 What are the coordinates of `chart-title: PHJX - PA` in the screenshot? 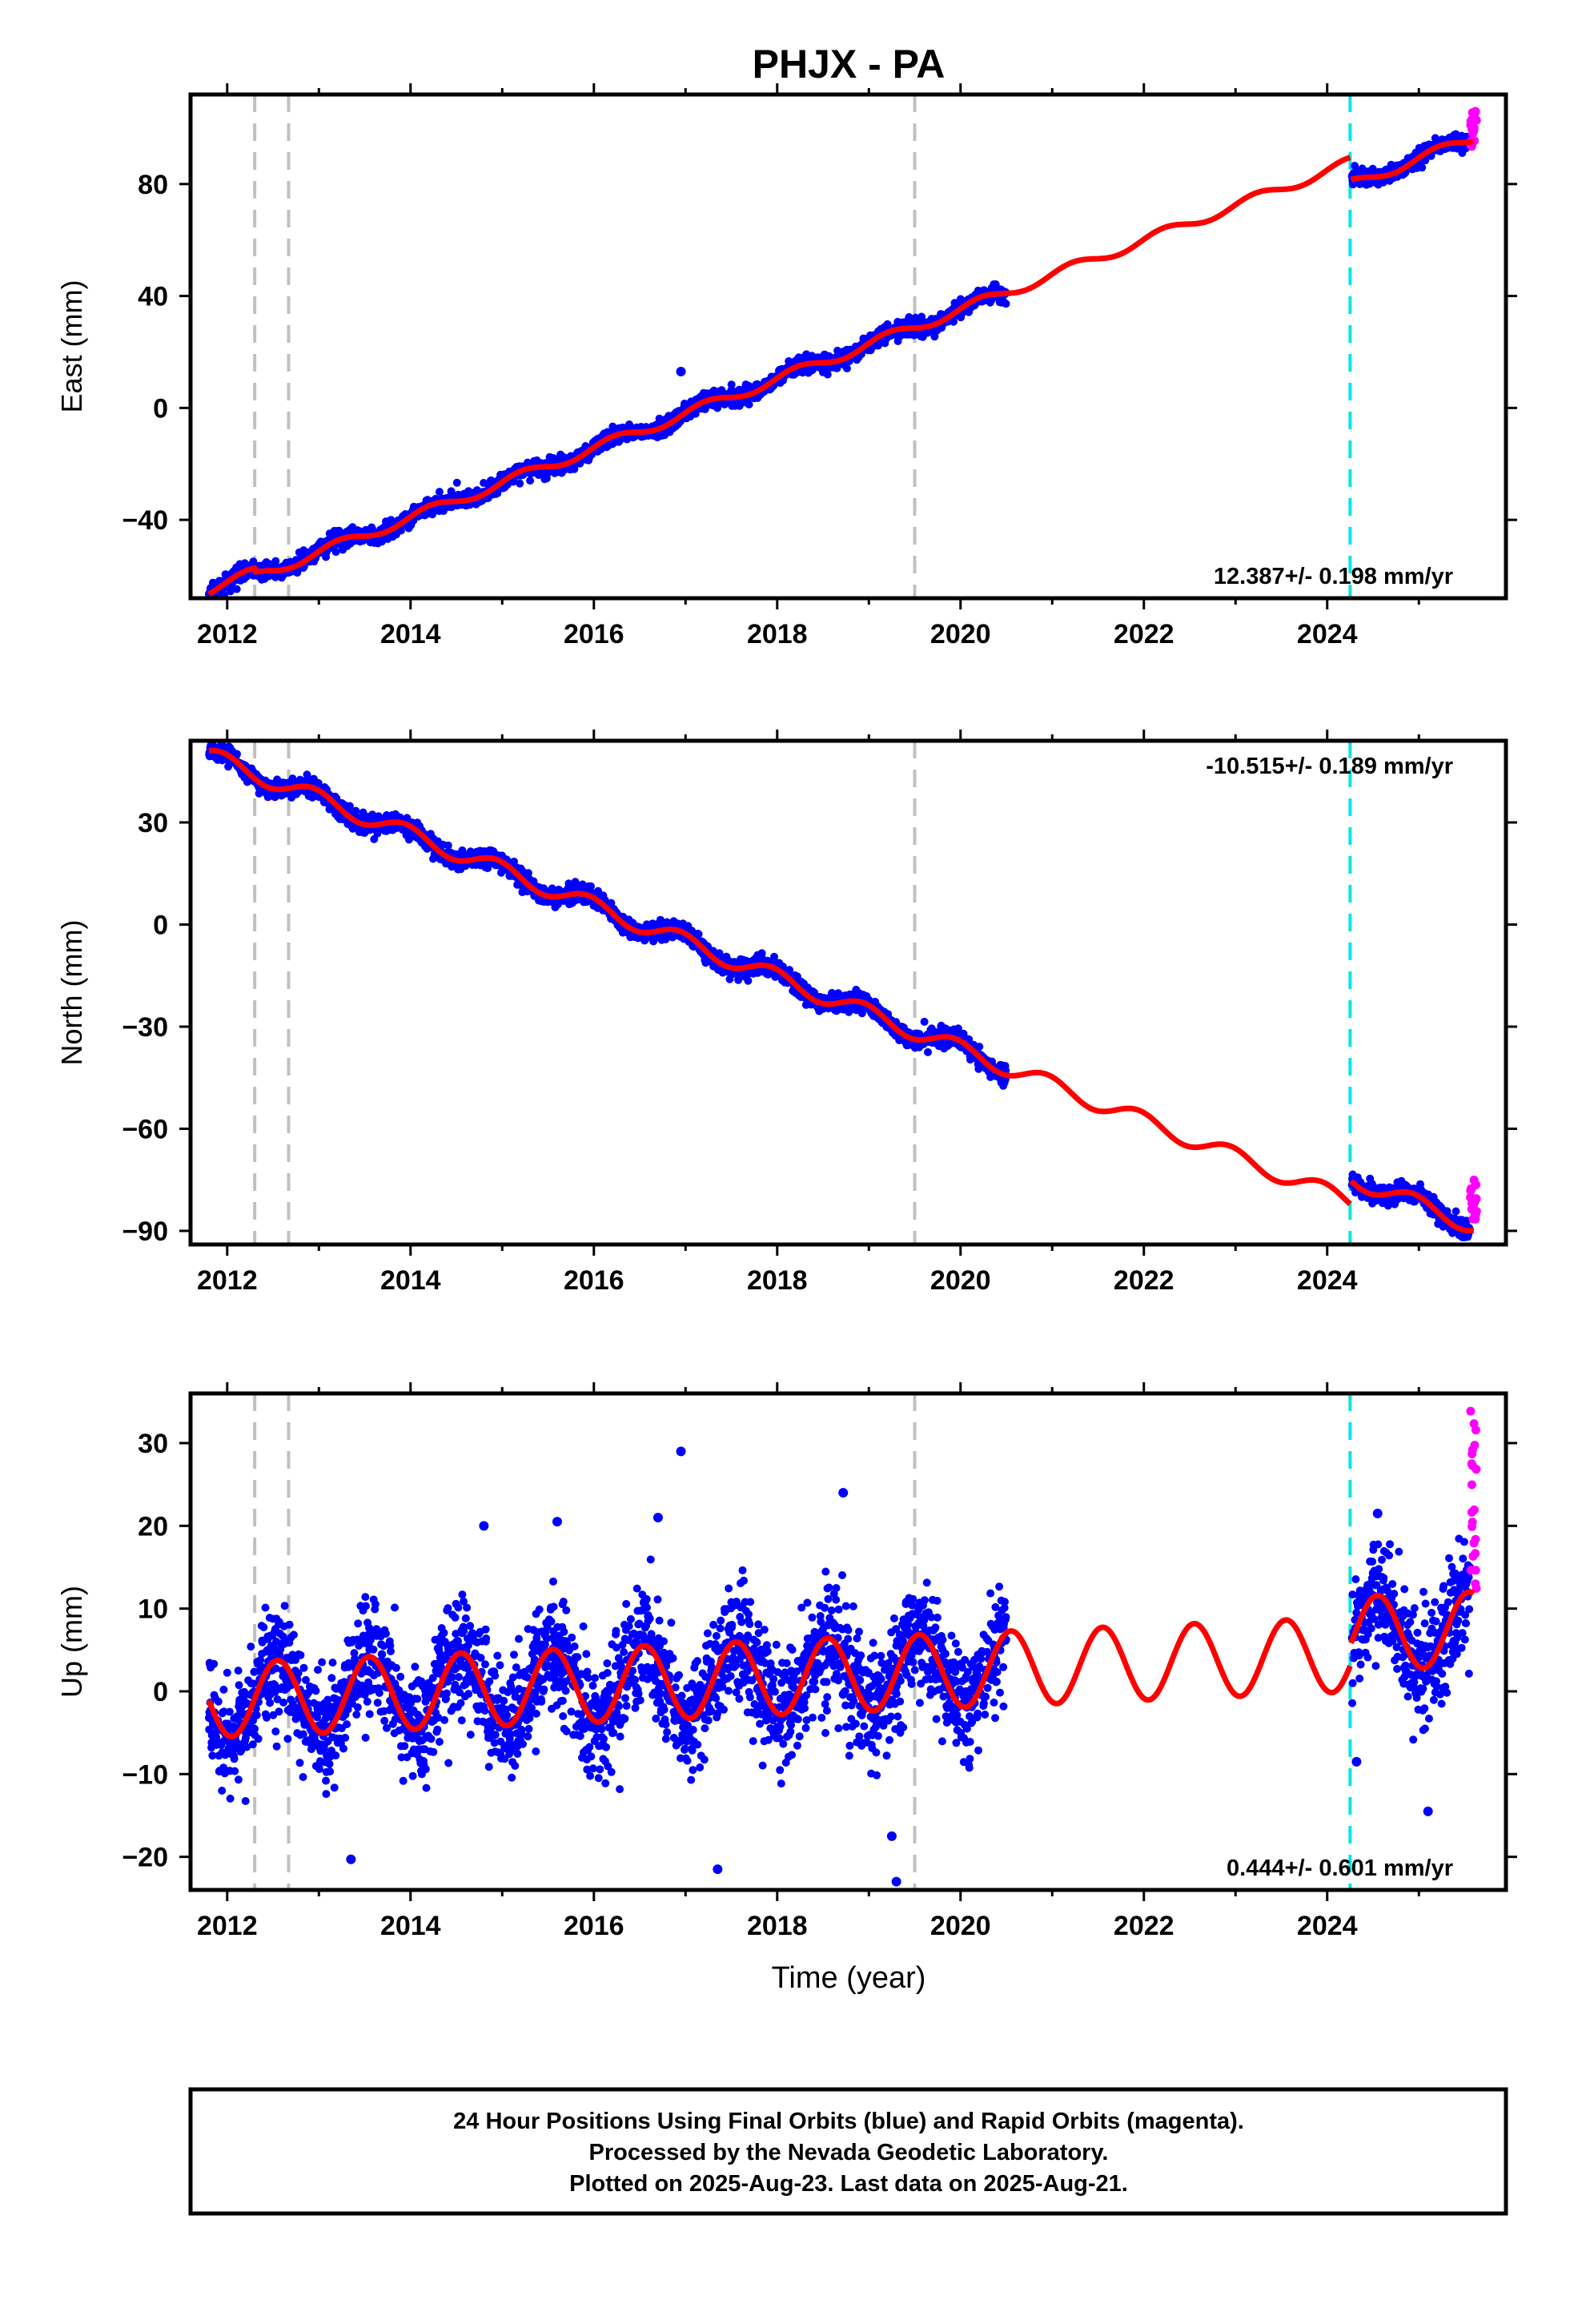 It's located at (849, 64).